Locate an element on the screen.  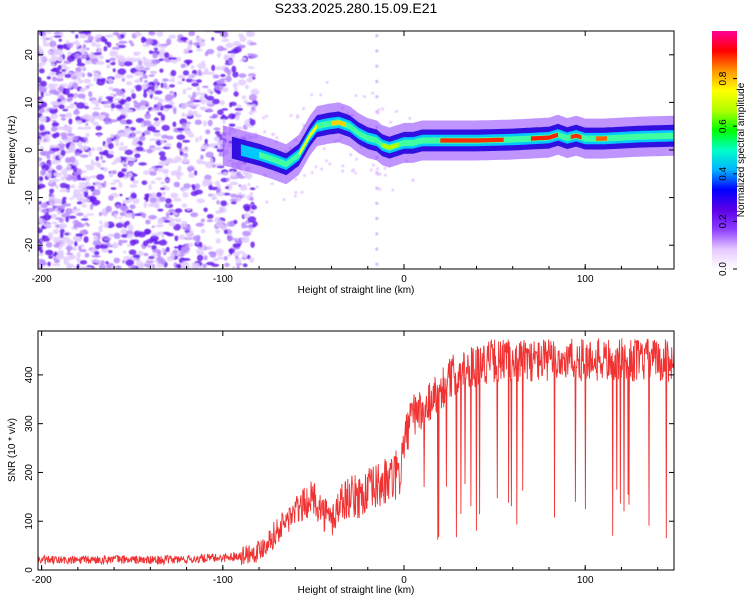
colorbar-tick-label: 0.0 is located at coordinates (723, 269).